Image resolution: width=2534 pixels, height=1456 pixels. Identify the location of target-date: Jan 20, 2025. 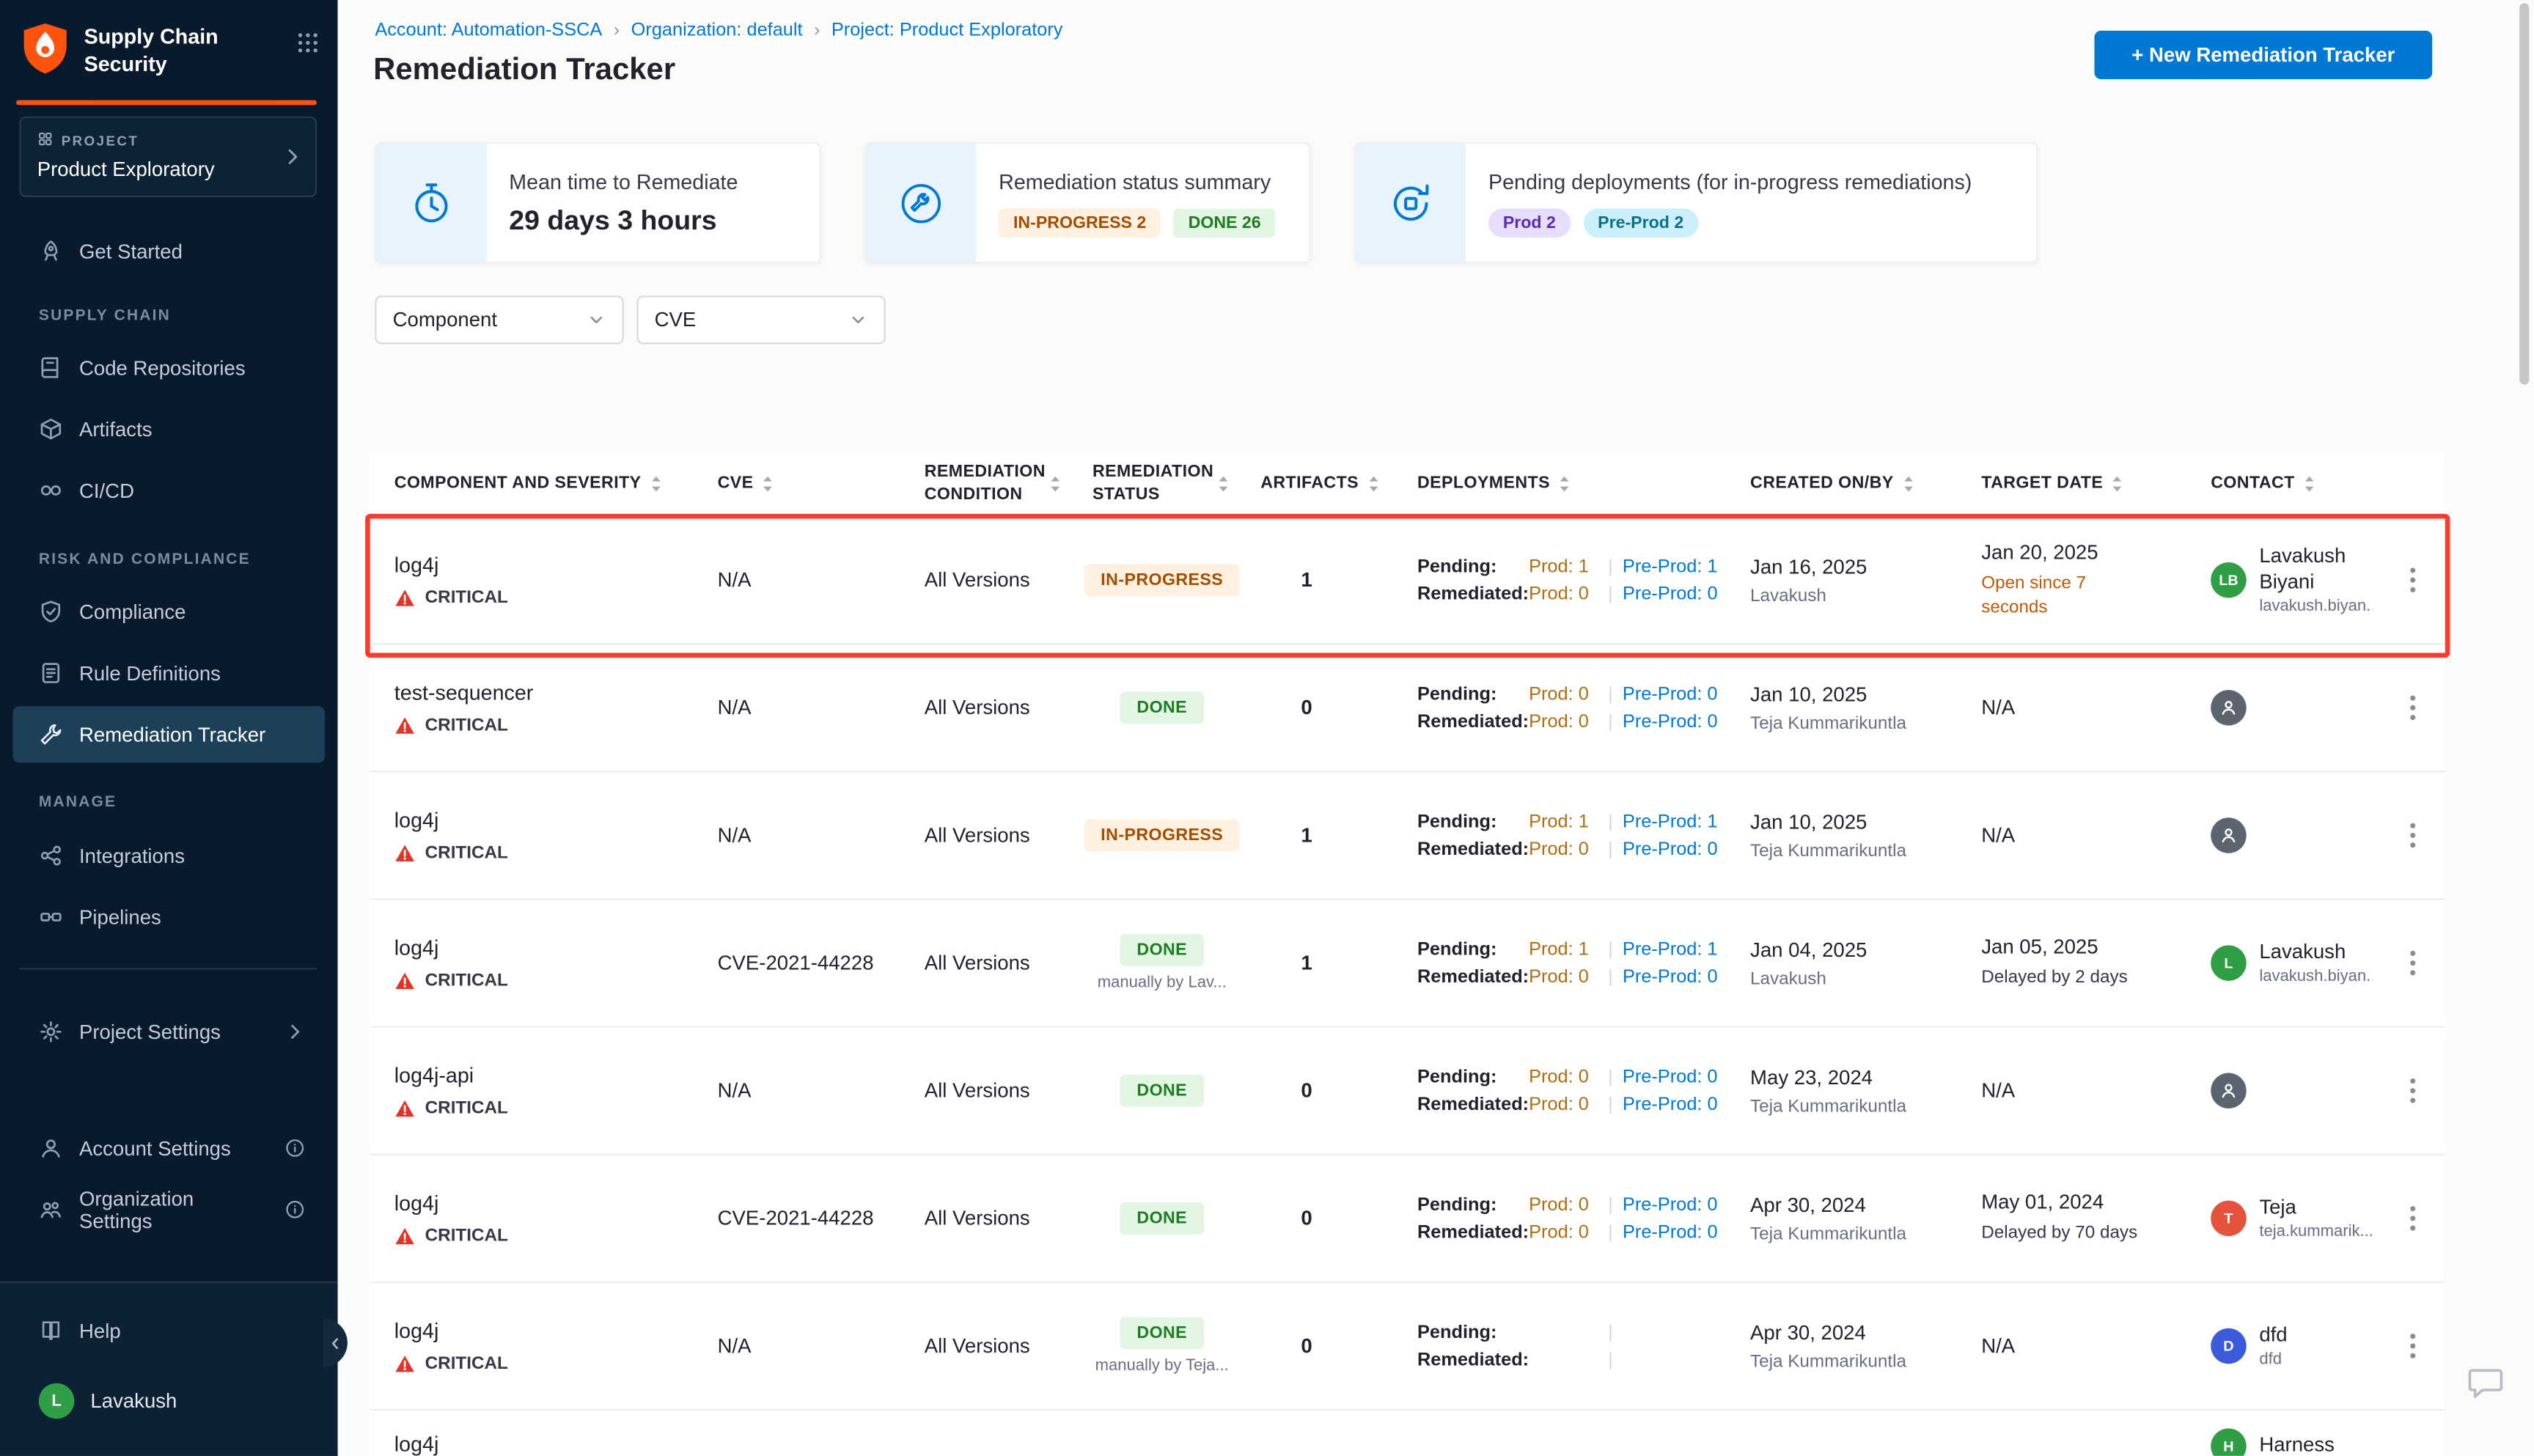
(2039, 552).